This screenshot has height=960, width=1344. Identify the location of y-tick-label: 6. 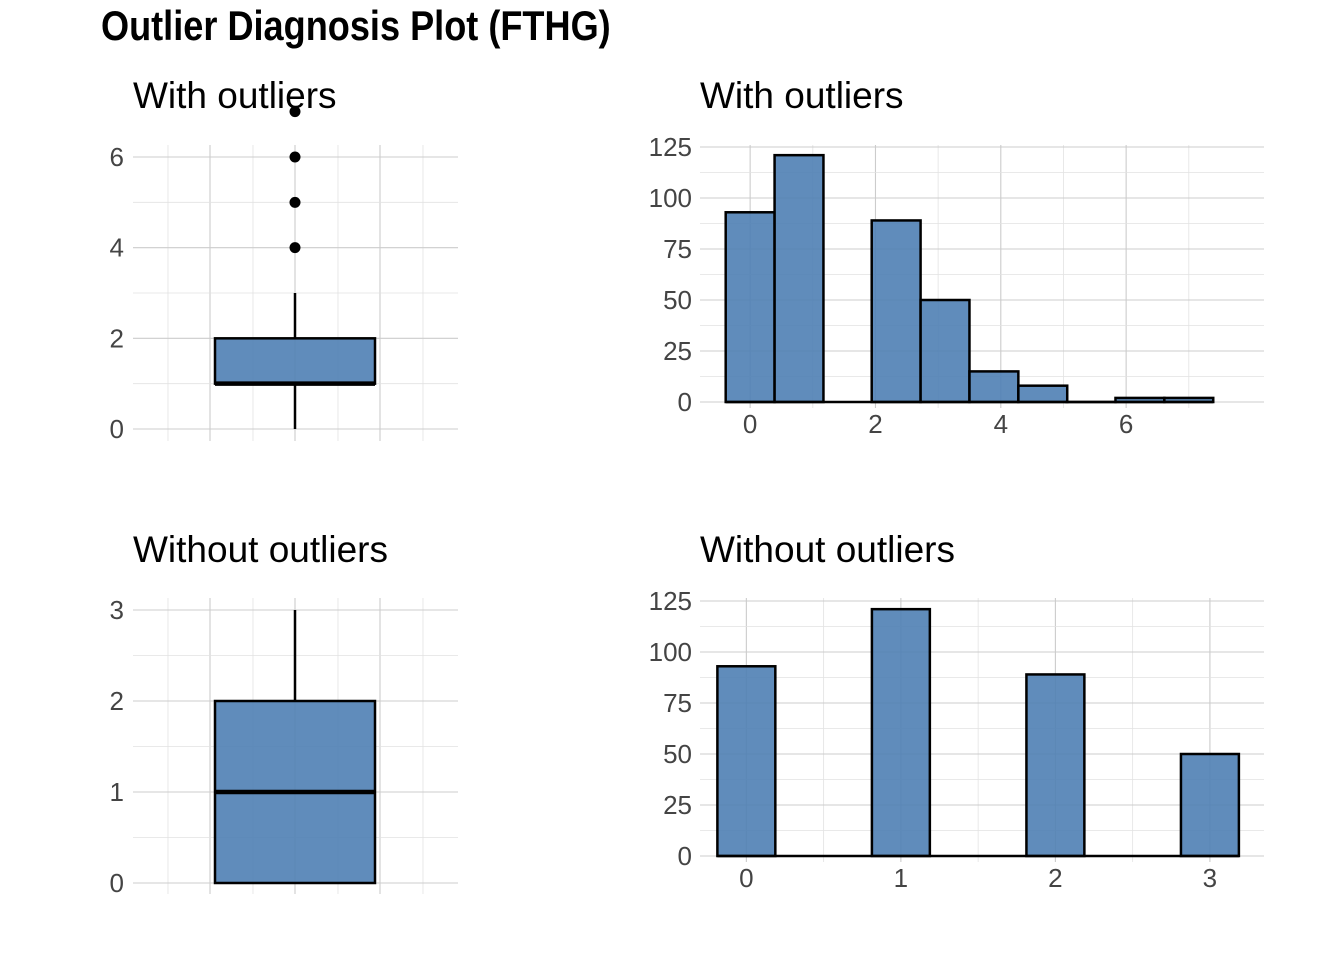
(117, 157).